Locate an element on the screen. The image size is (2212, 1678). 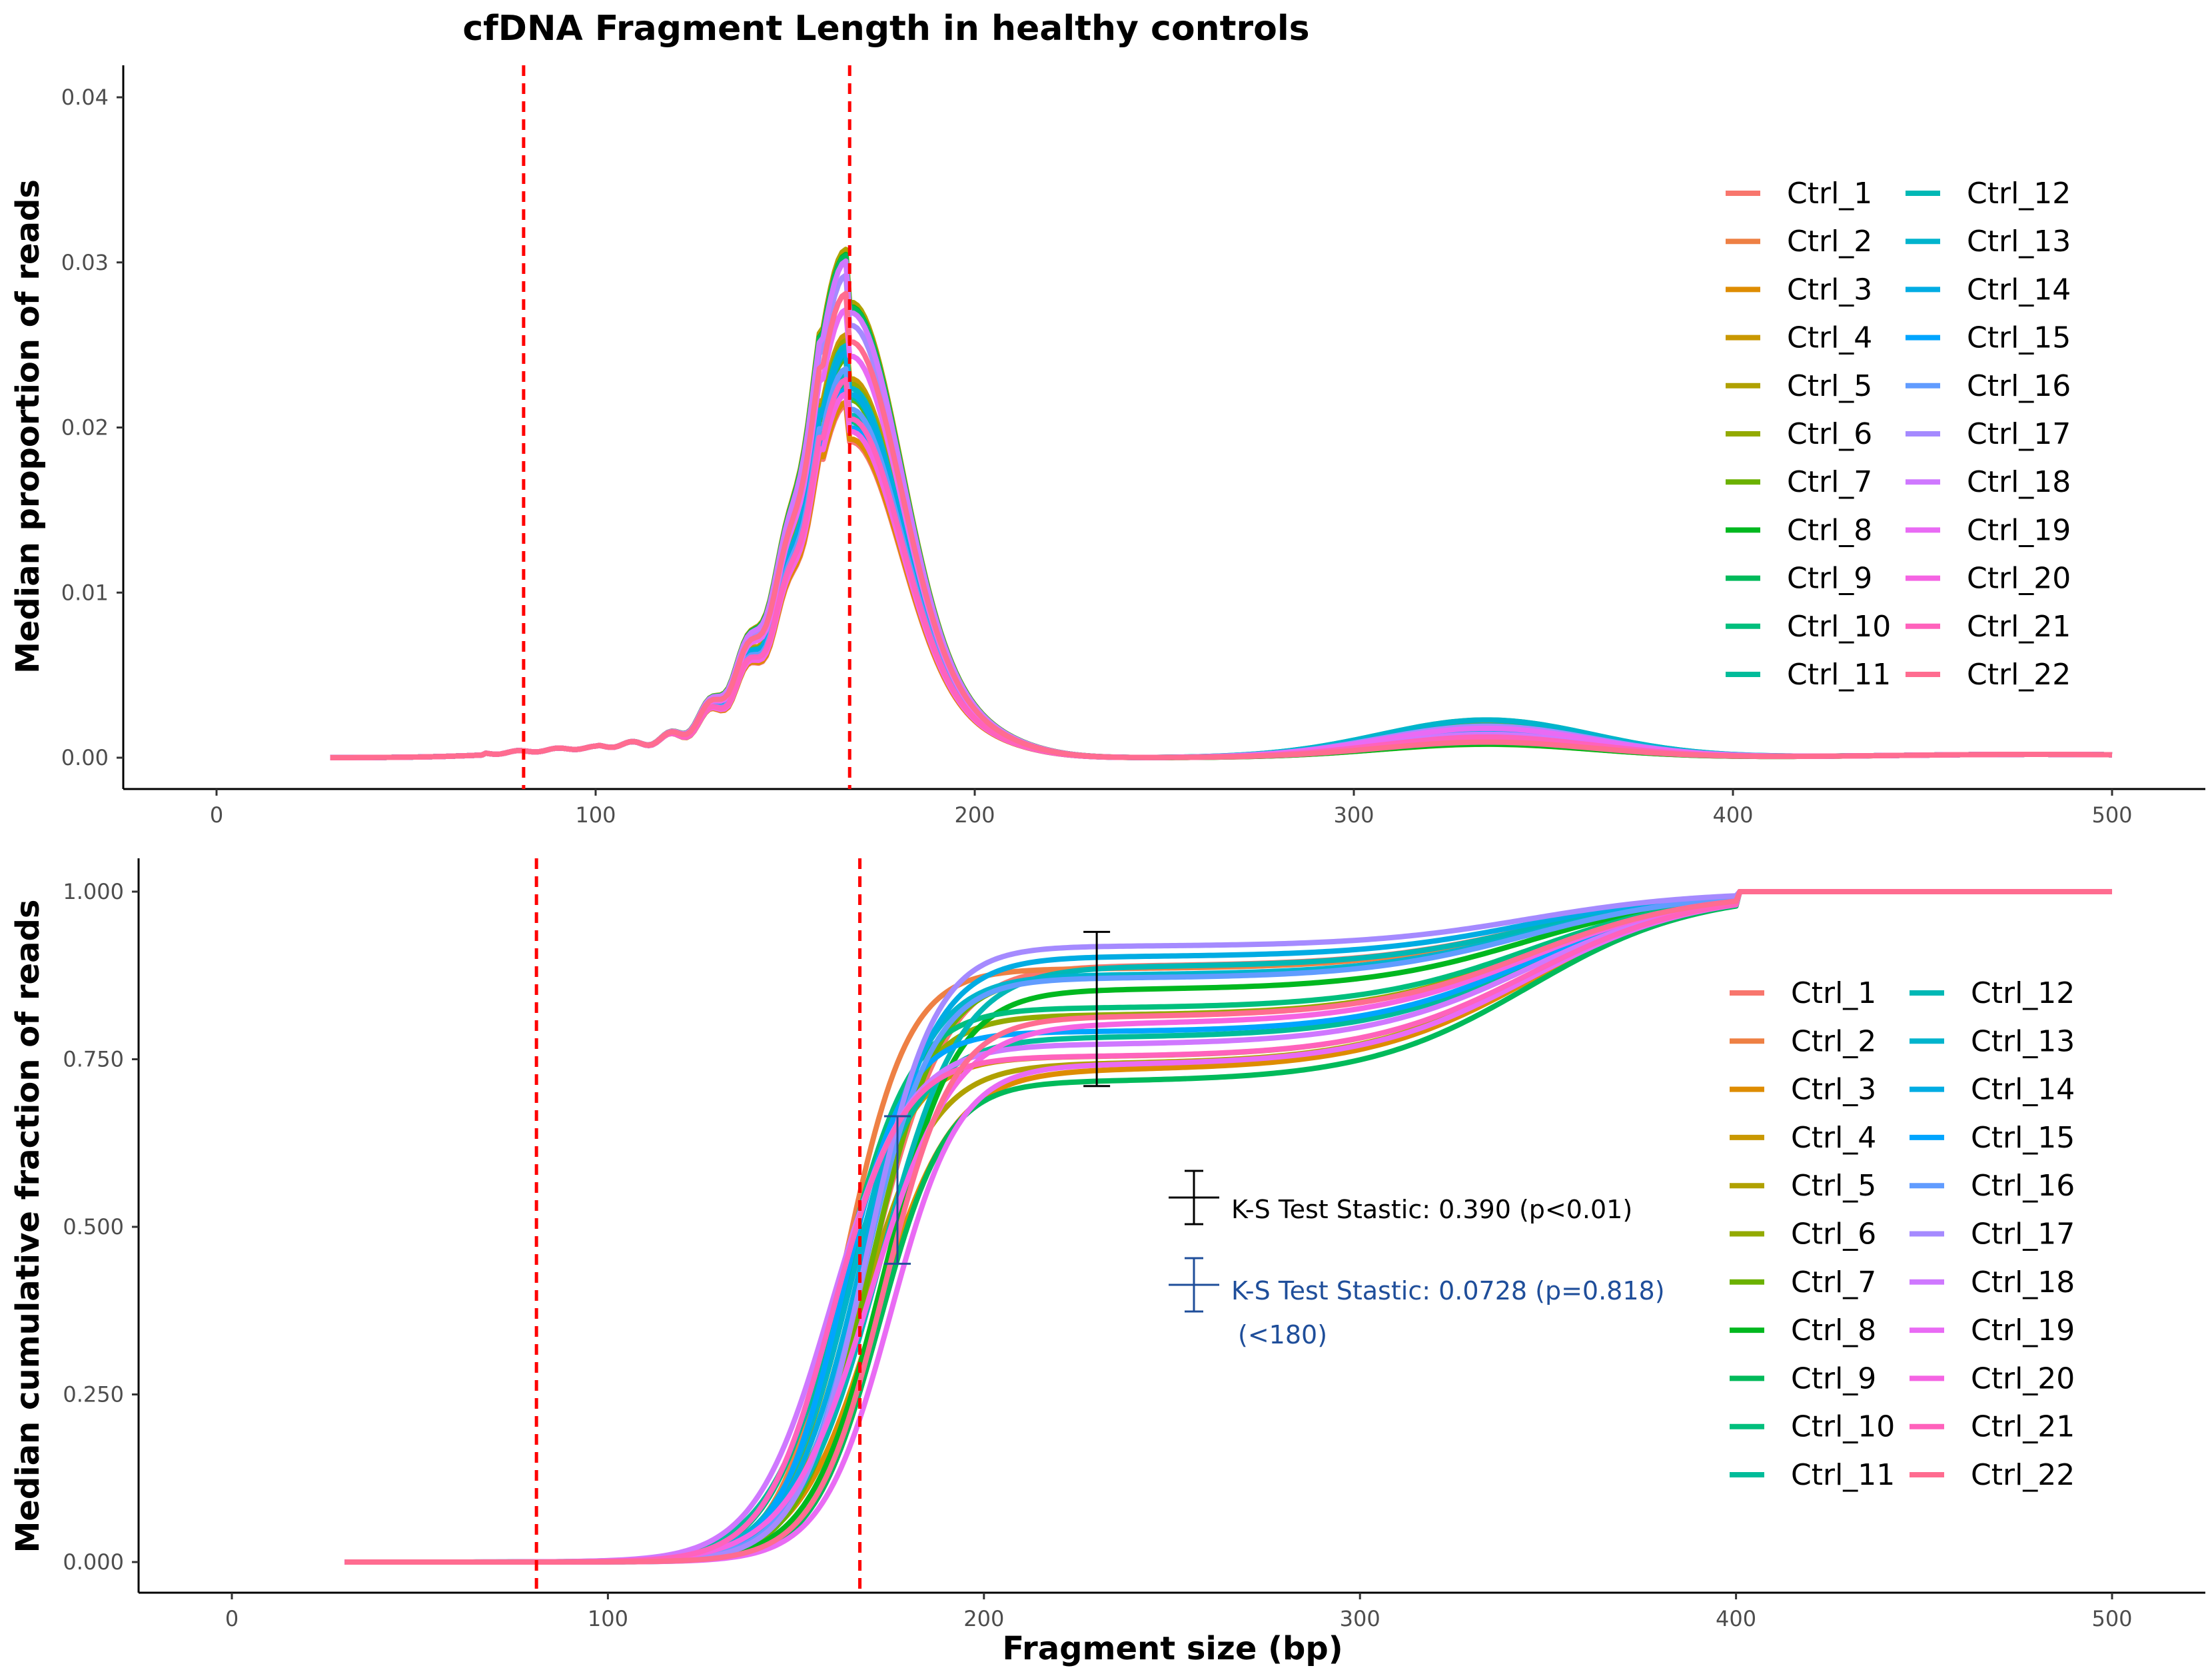
y-tick-label: 0.500 is located at coordinates (93, 1227).